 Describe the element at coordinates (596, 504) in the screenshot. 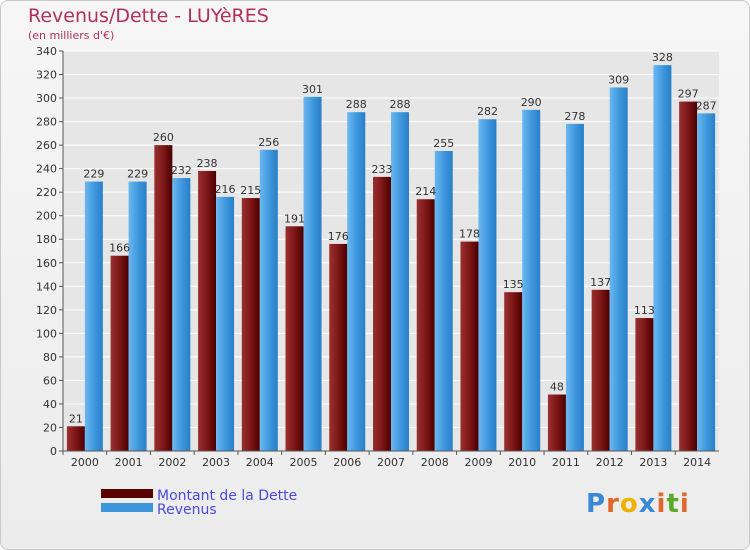

I see `logo-letter: P` at that location.